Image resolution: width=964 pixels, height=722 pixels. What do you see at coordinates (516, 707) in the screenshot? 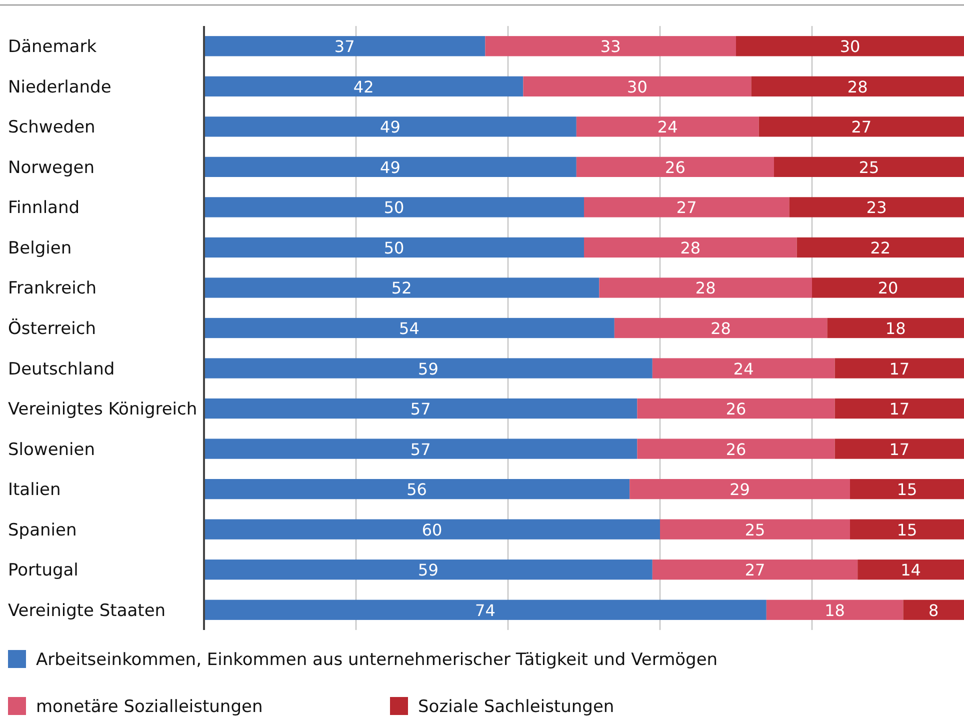
I see `legend-label: Soziale Sachleistungen` at bounding box center [516, 707].